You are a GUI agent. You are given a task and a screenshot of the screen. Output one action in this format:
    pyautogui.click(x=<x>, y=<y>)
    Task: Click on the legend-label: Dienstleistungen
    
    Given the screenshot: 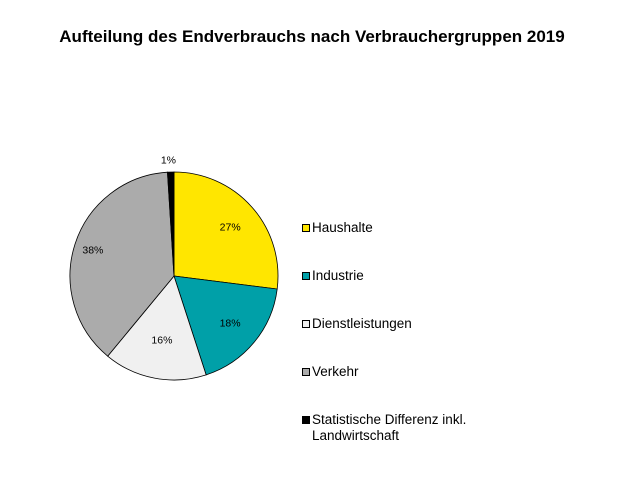 What is the action you would take?
    pyautogui.click(x=362, y=323)
    